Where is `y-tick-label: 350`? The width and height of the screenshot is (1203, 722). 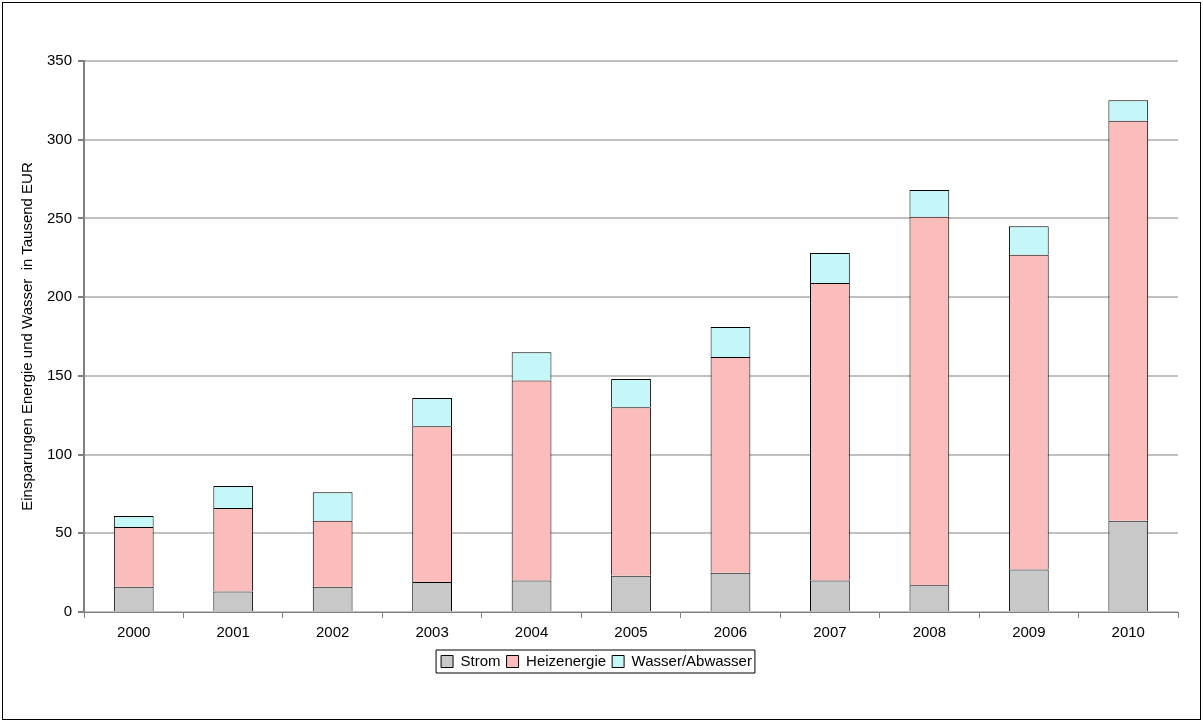 y-tick-label: 350 is located at coordinates (60, 60).